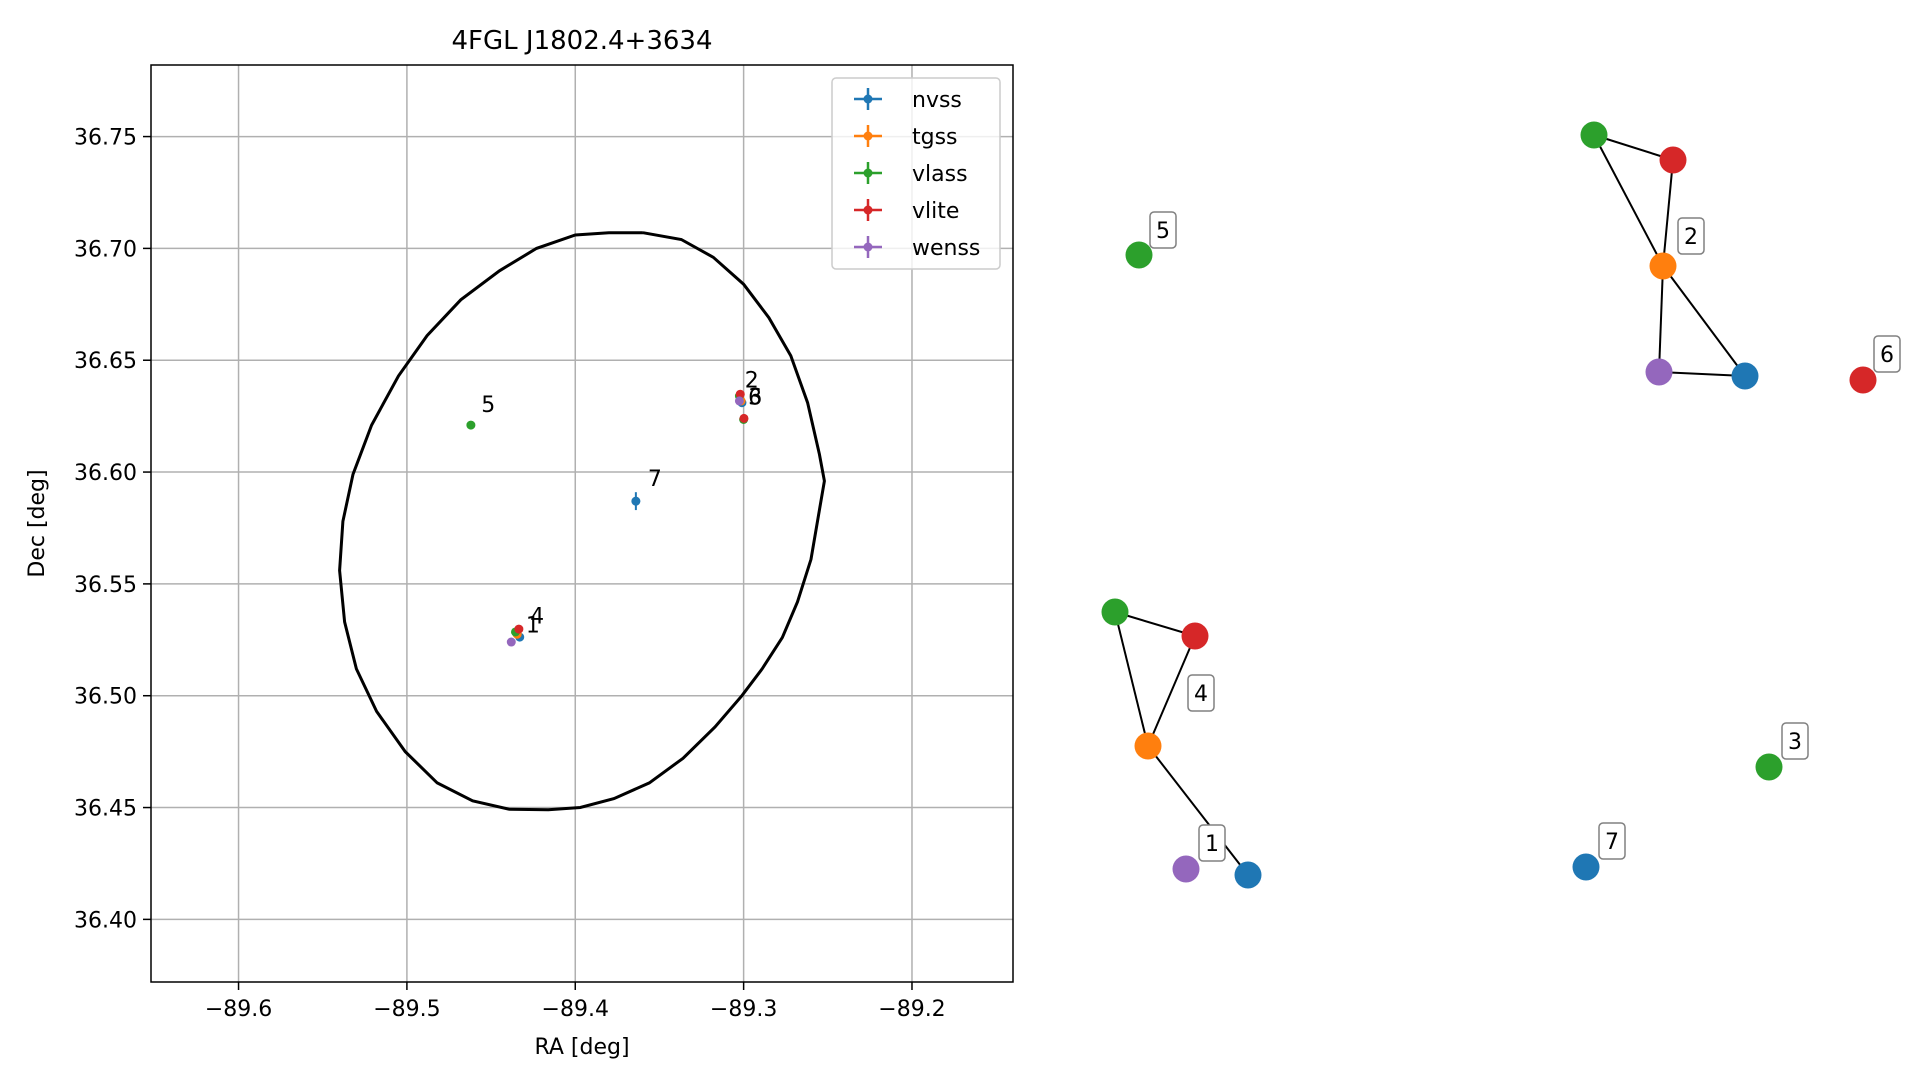  I want to click on legend: nvss tgss vlass vlite wenss, so click(916, 173).